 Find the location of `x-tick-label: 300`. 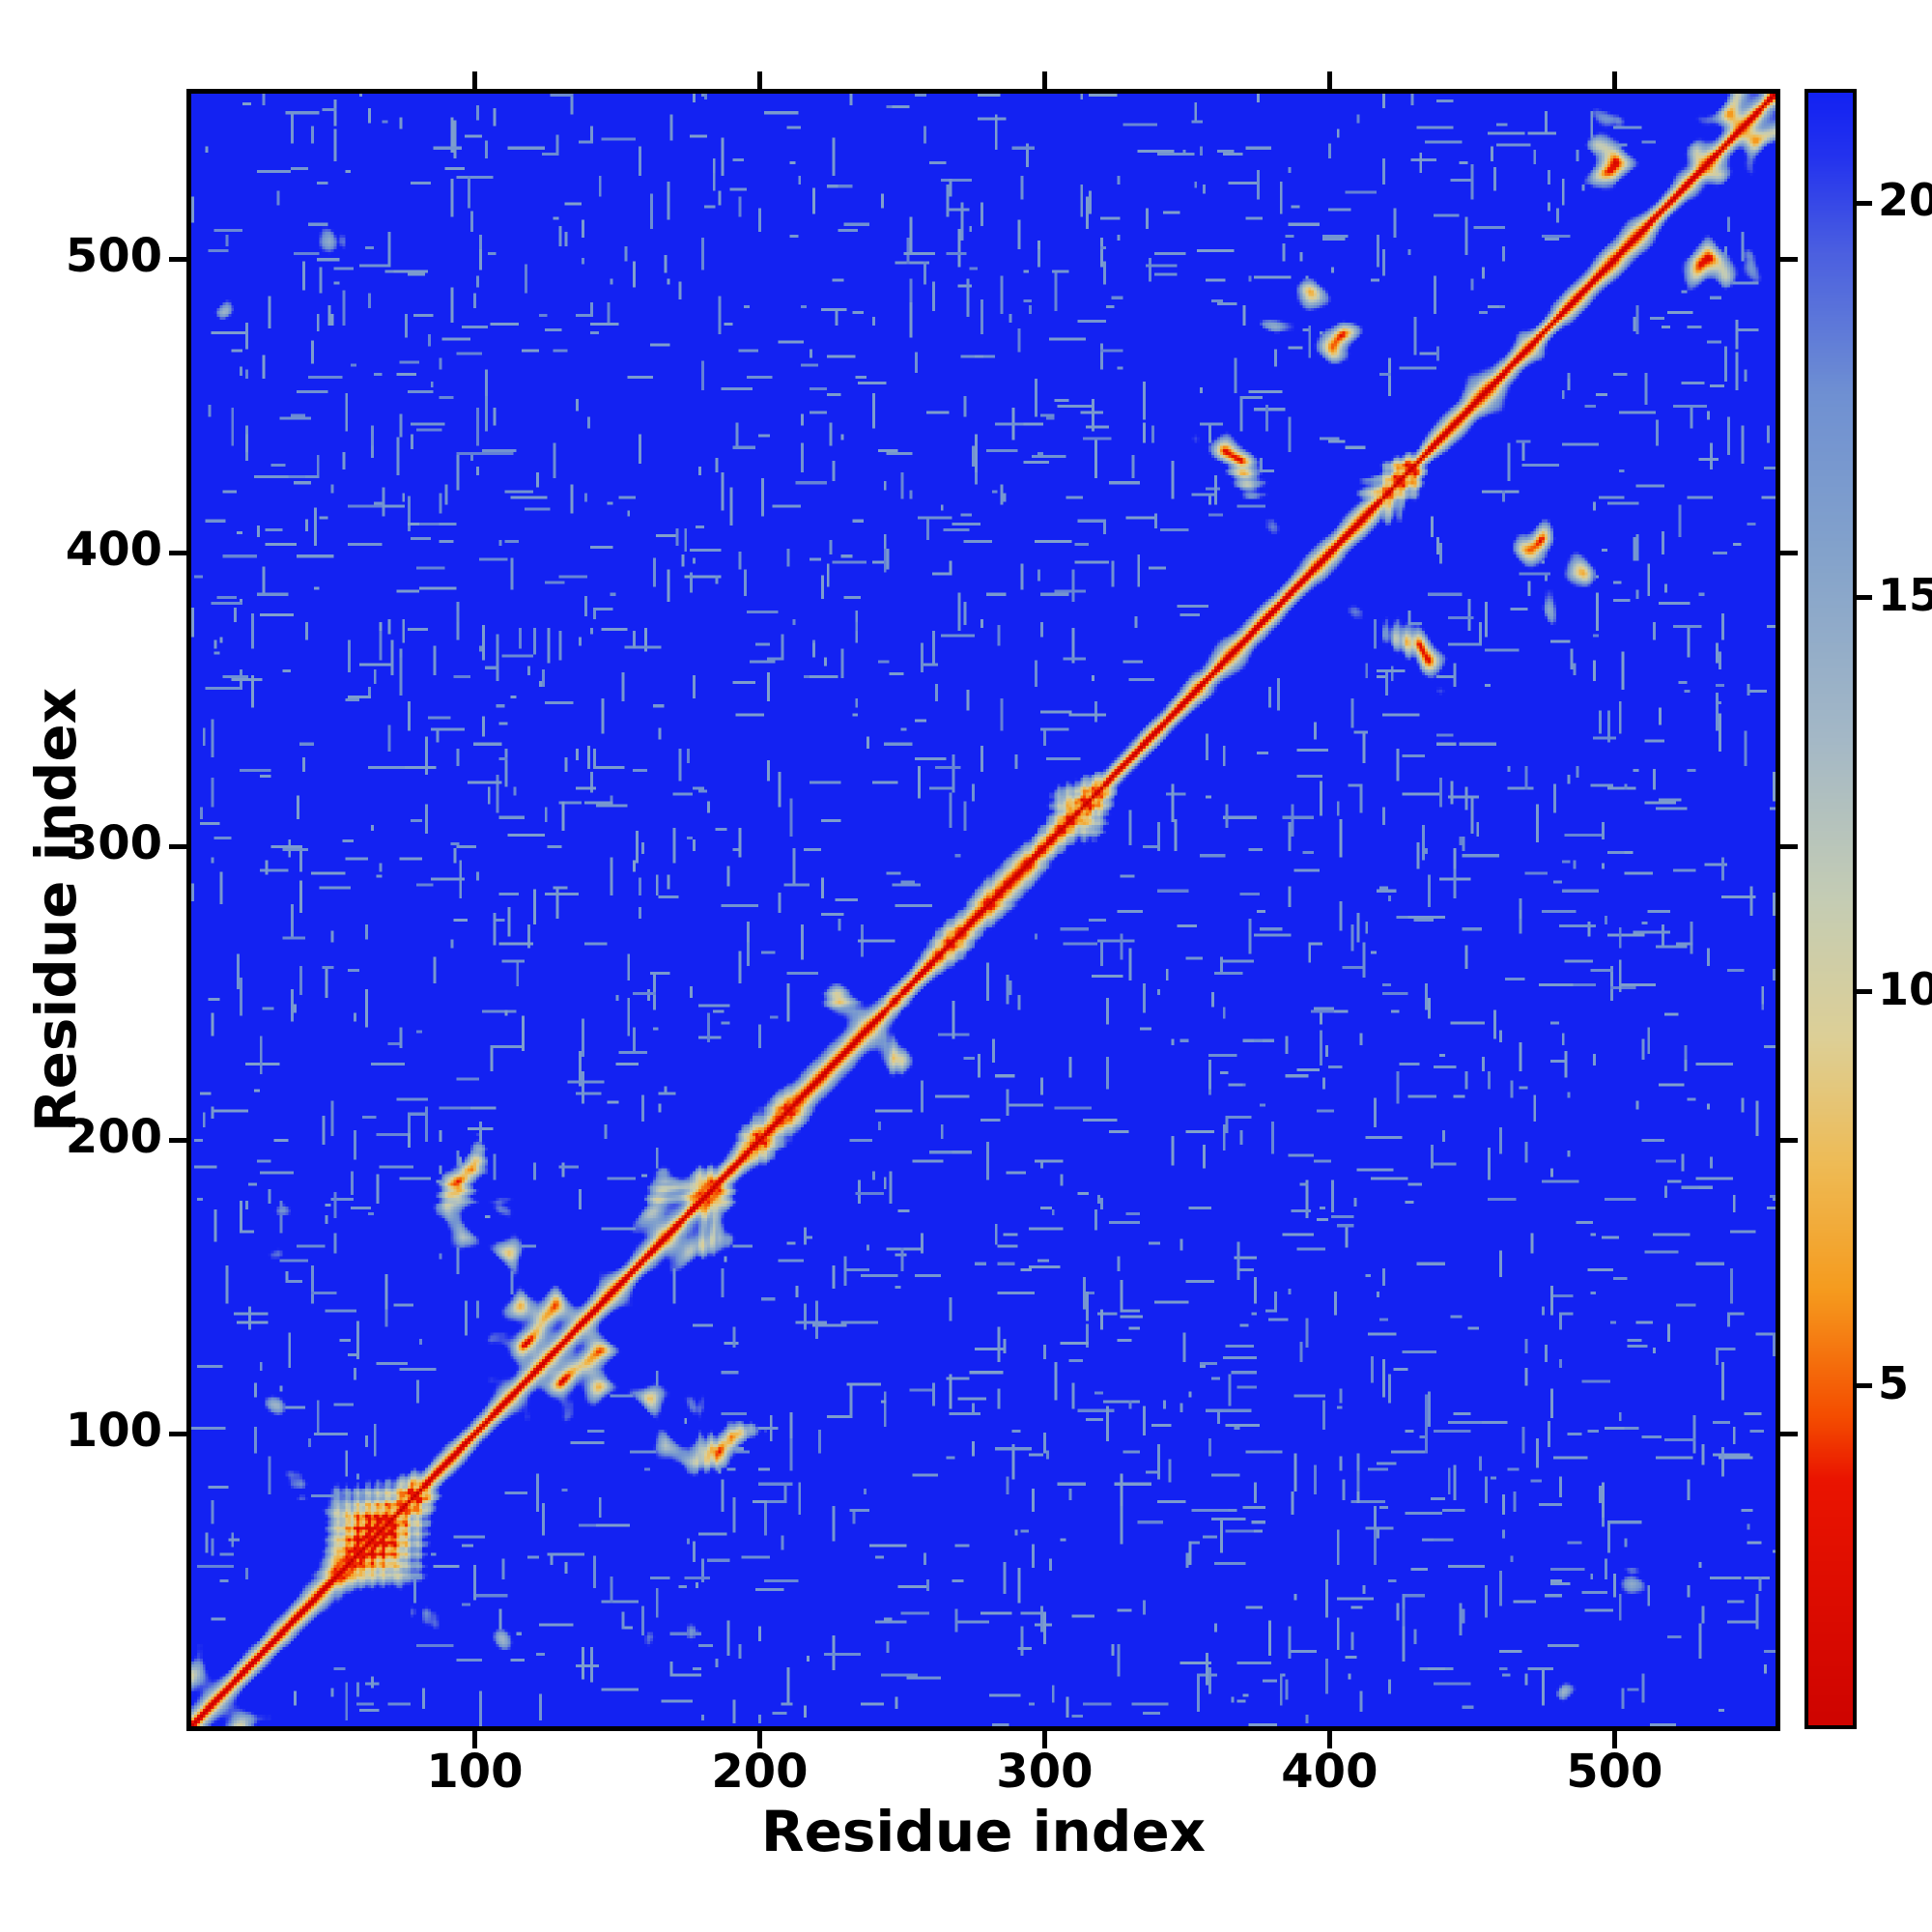

x-tick-label: 300 is located at coordinates (1045, 1772).